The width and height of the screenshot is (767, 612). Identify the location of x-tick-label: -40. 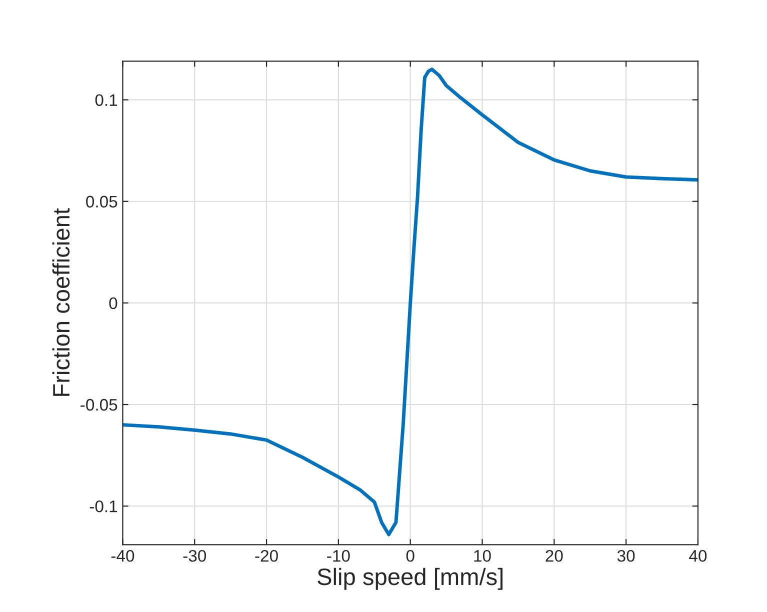
(122, 556).